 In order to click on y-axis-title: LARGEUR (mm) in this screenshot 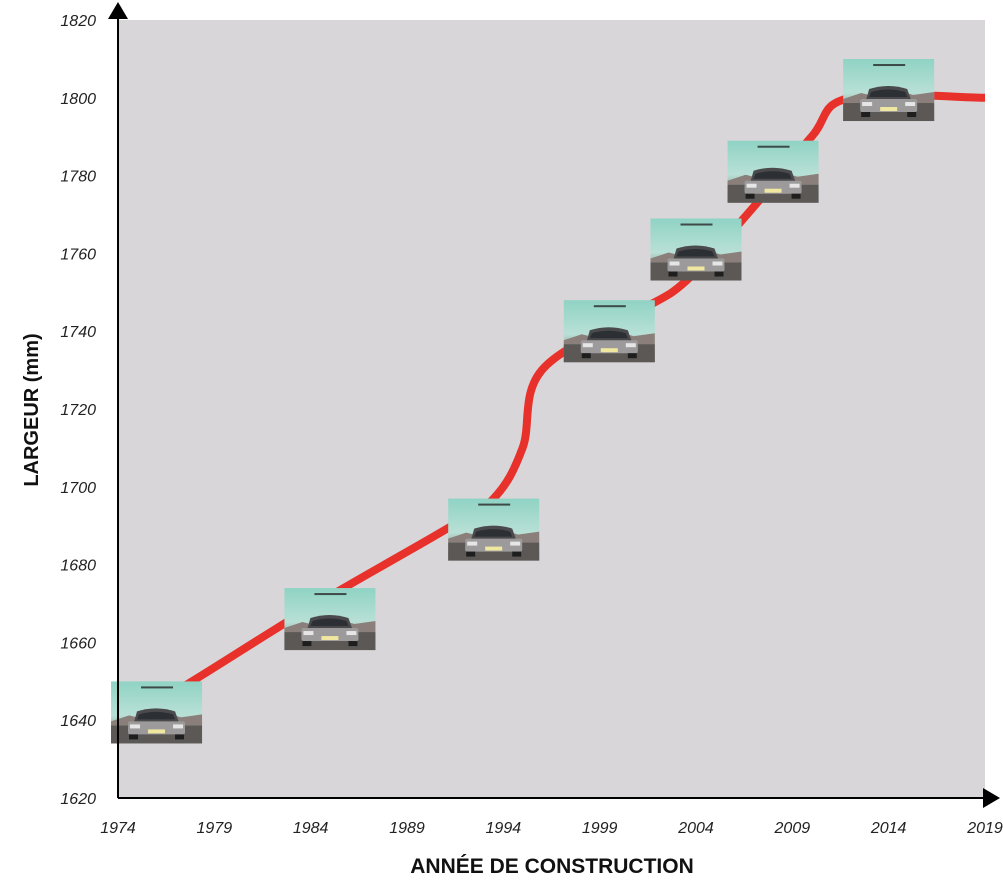, I will do `click(32, 409)`.